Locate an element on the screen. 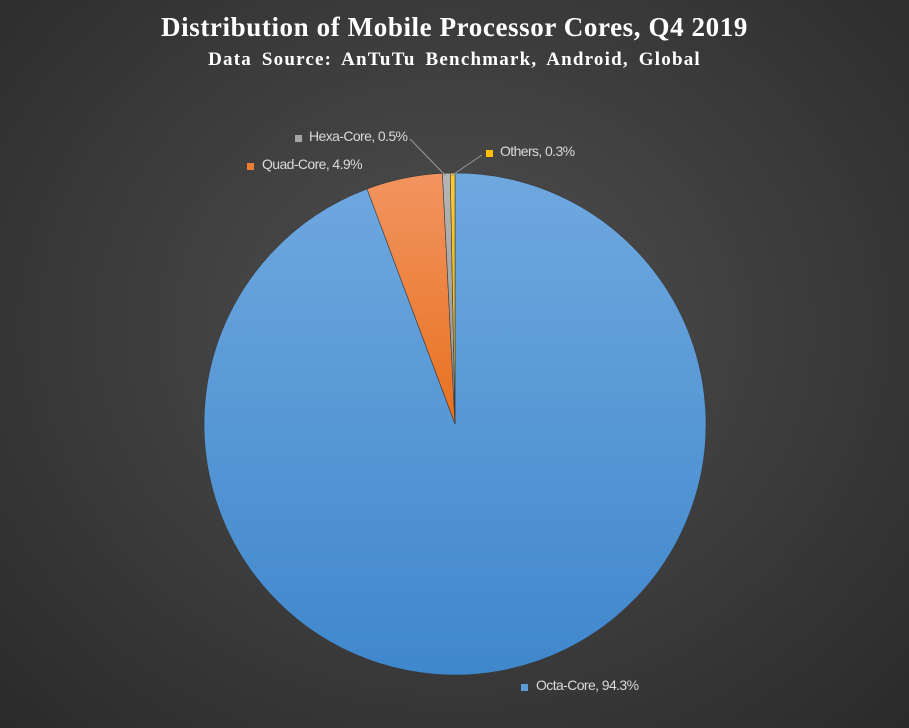 The width and height of the screenshot is (909, 728). legend-key-others is located at coordinates (489, 153).